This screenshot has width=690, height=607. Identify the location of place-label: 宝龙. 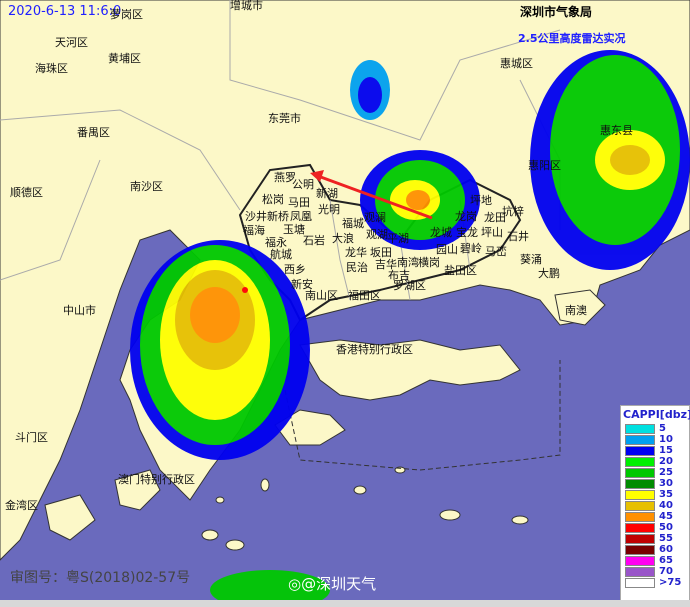
(467, 232).